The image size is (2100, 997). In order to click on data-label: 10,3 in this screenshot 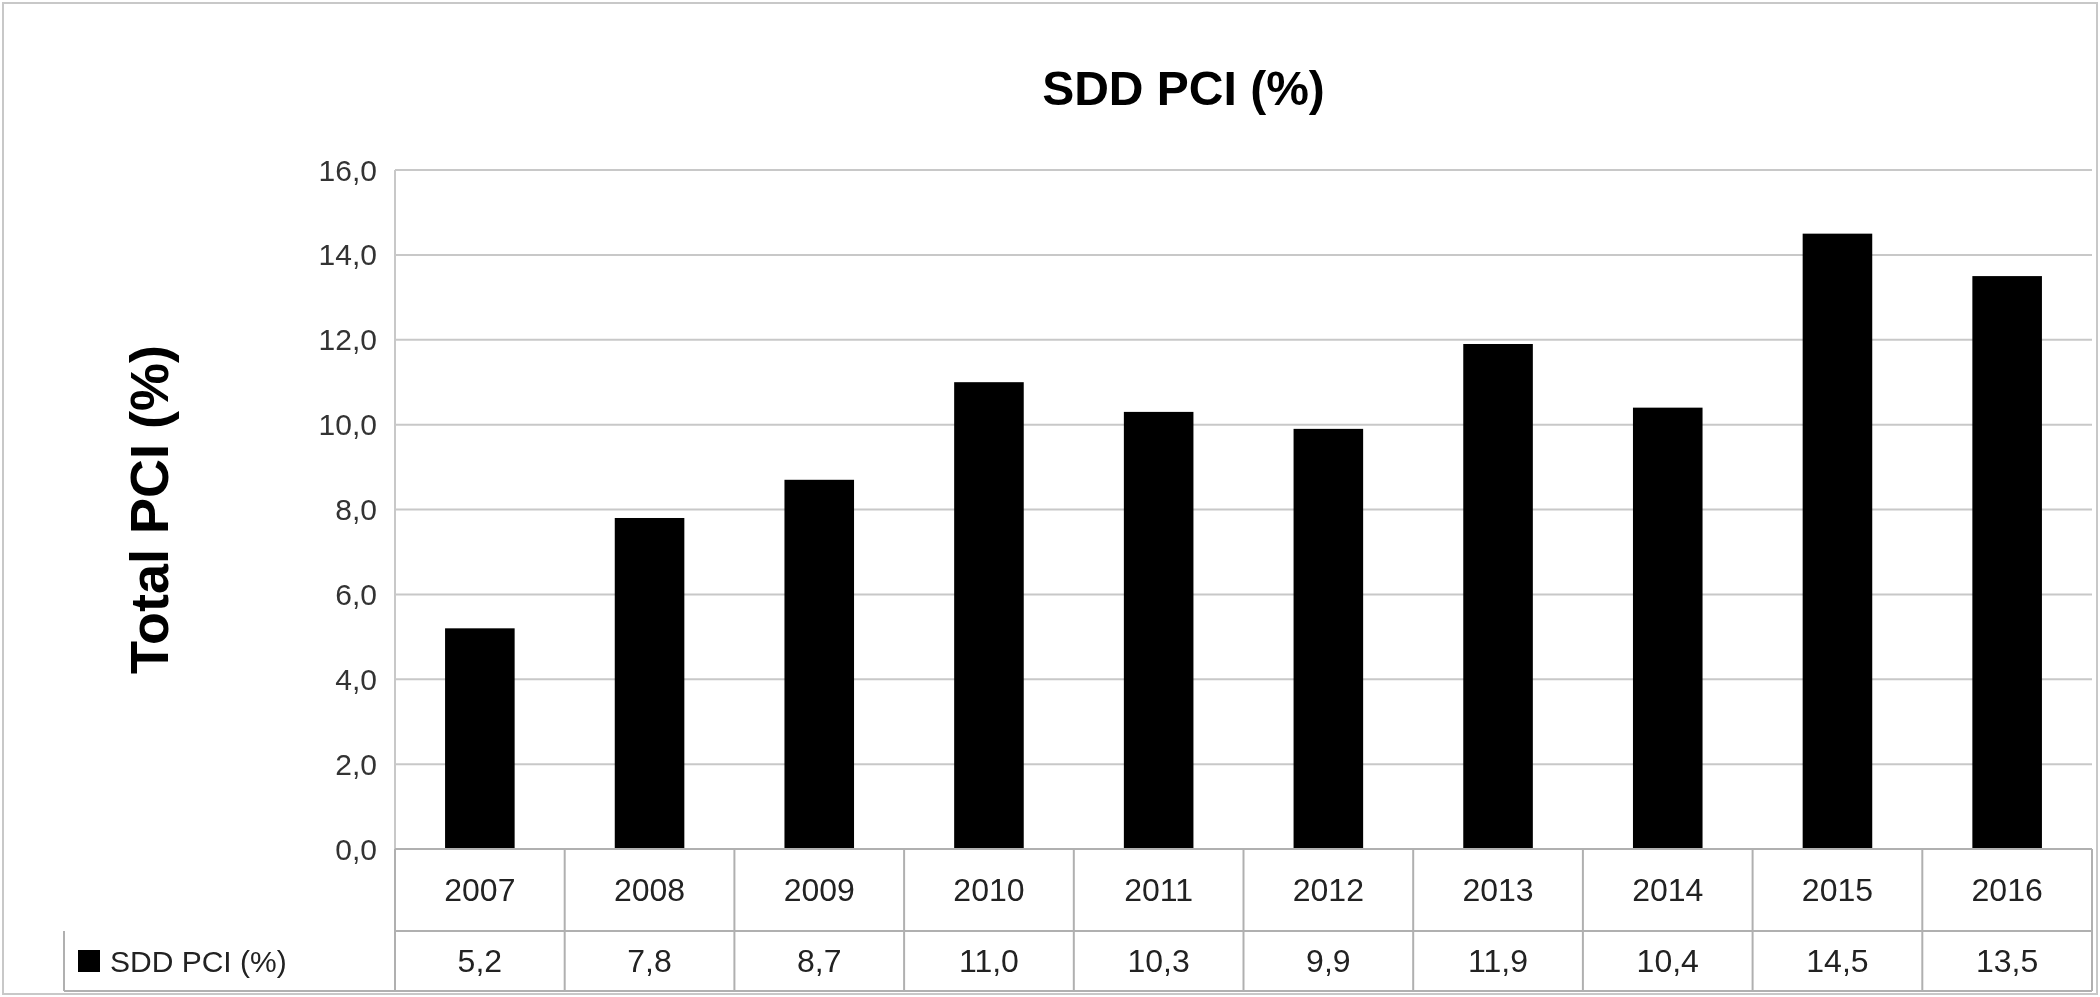, I will do `click(1158, 961)`.